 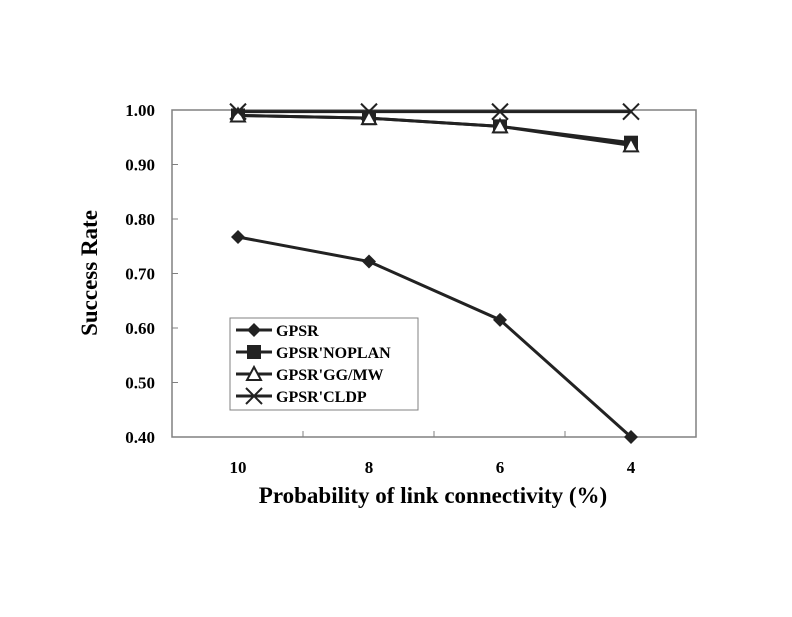 I want to click on series-line, so click(x=434, y=130).